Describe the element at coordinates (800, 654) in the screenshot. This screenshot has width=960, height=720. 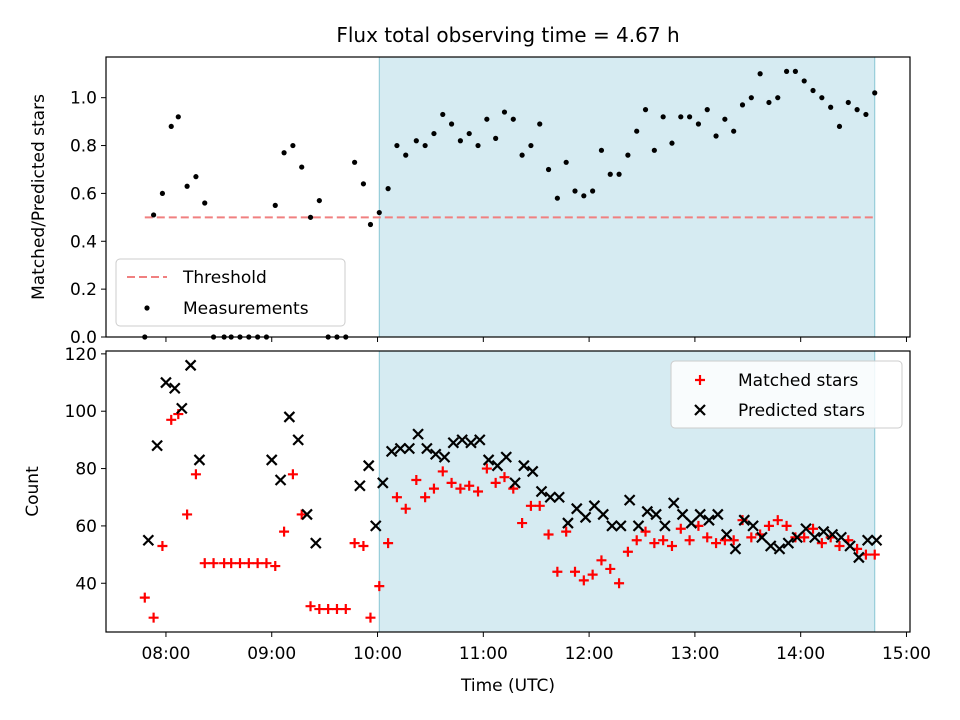
I see `x-tick-label: 14:00` at that location.